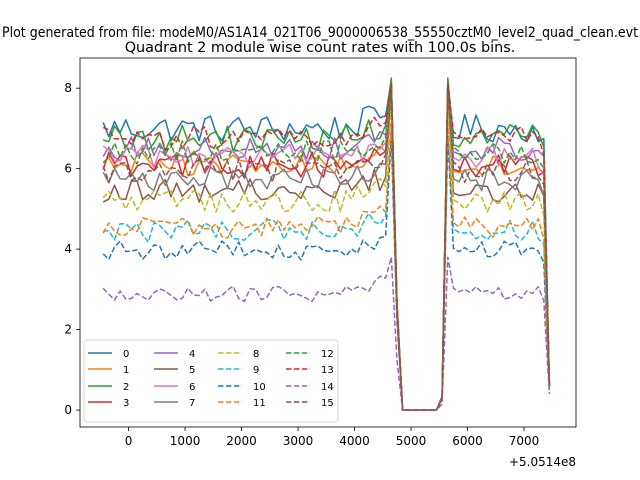  Describe the element at coordinates (327, 370) in the screenshot. I see `legend-label-13: 13` at that location.